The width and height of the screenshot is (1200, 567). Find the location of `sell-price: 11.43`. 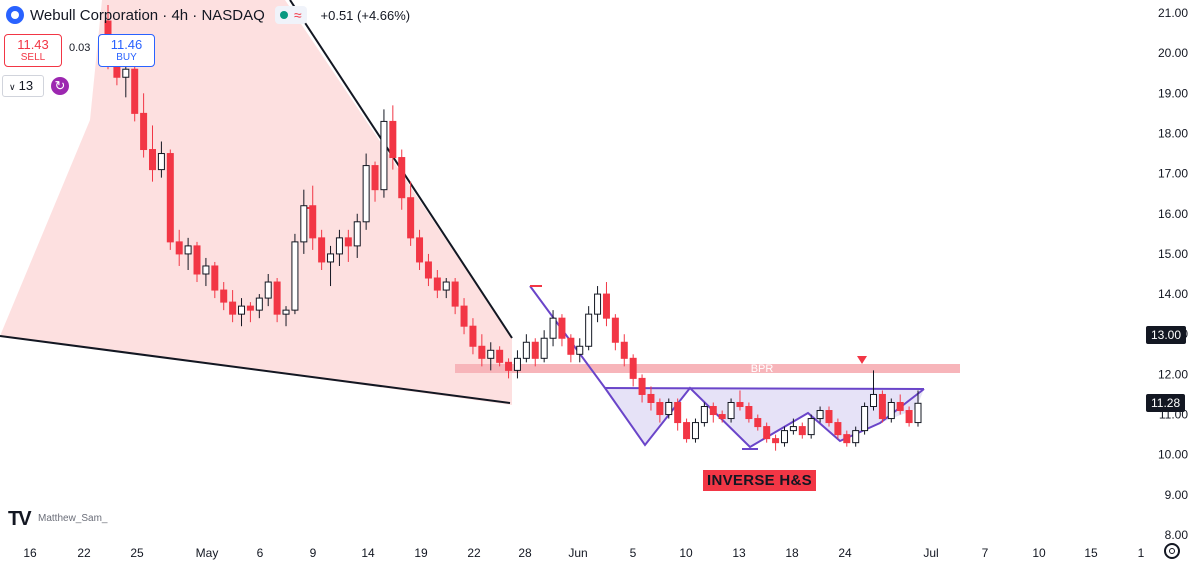

sell-price: 11.43 is located at coordinates (33, 44).